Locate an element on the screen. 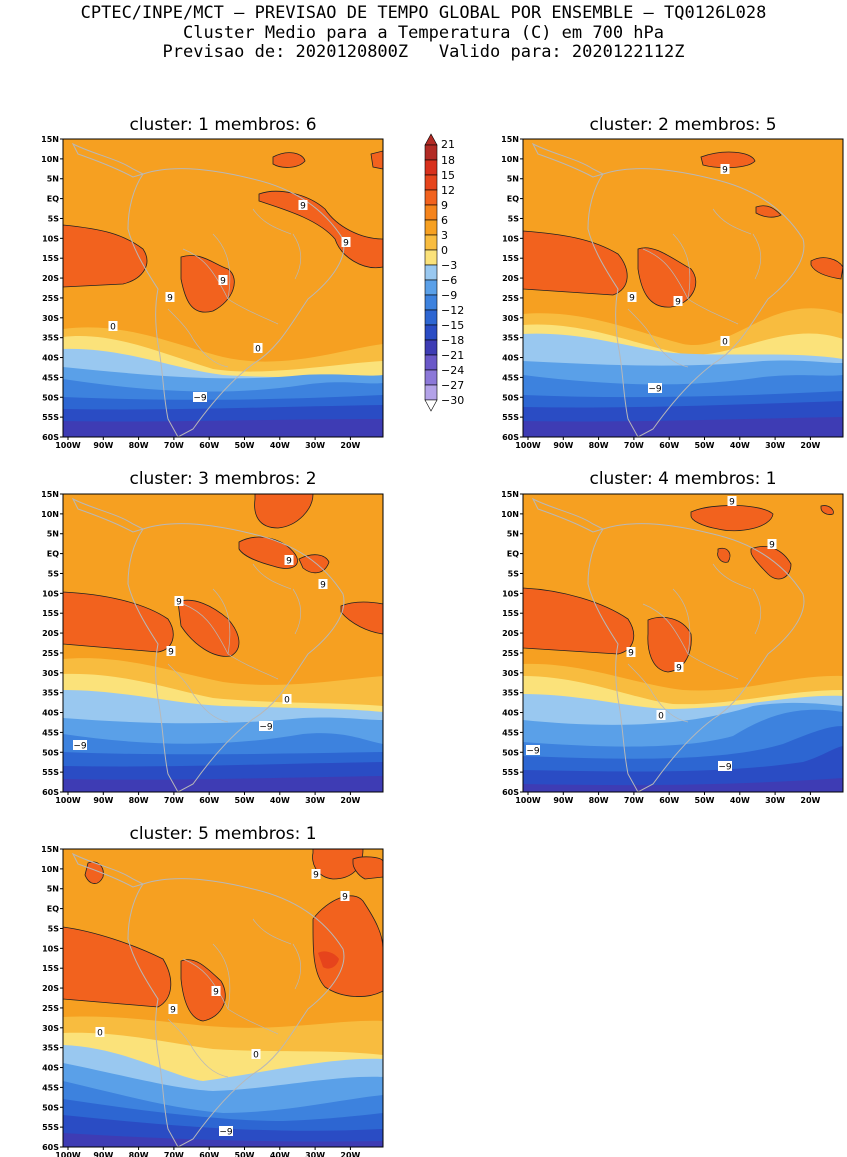  legend-swatch-tm3 is located at coordinates (431, 272).